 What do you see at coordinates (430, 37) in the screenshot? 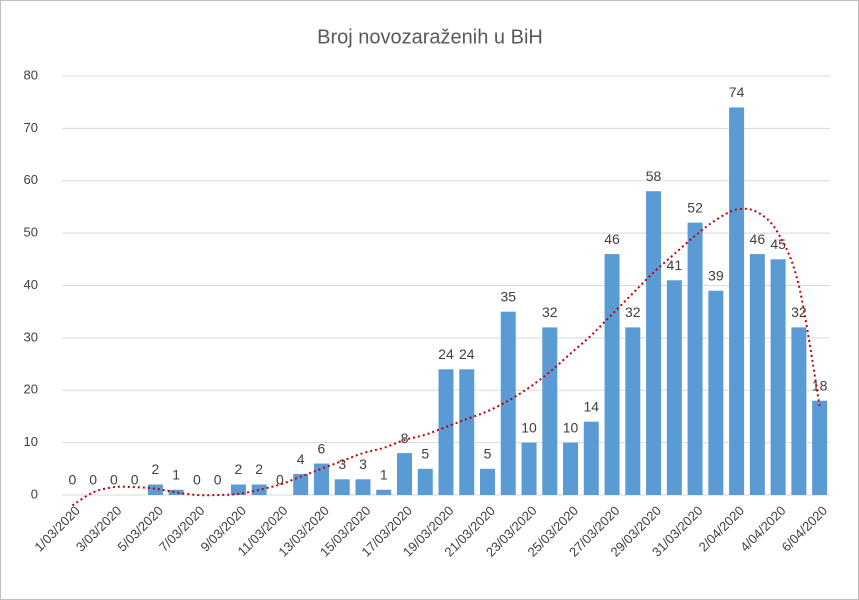
I see `chart-title: Broj novozaraženih u BiH` at bounding box center [430, 37].